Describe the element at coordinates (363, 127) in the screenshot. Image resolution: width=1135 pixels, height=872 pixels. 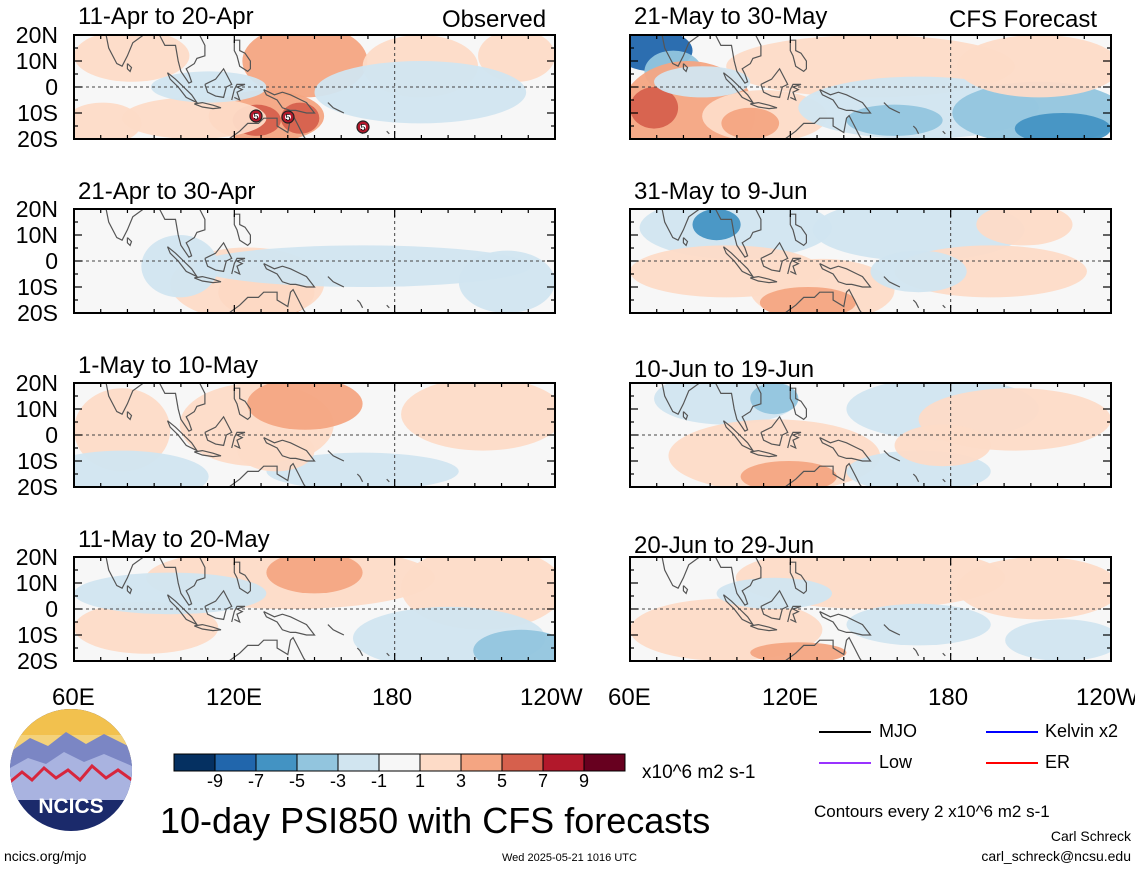
I see `storm-marker: 5` at that location.